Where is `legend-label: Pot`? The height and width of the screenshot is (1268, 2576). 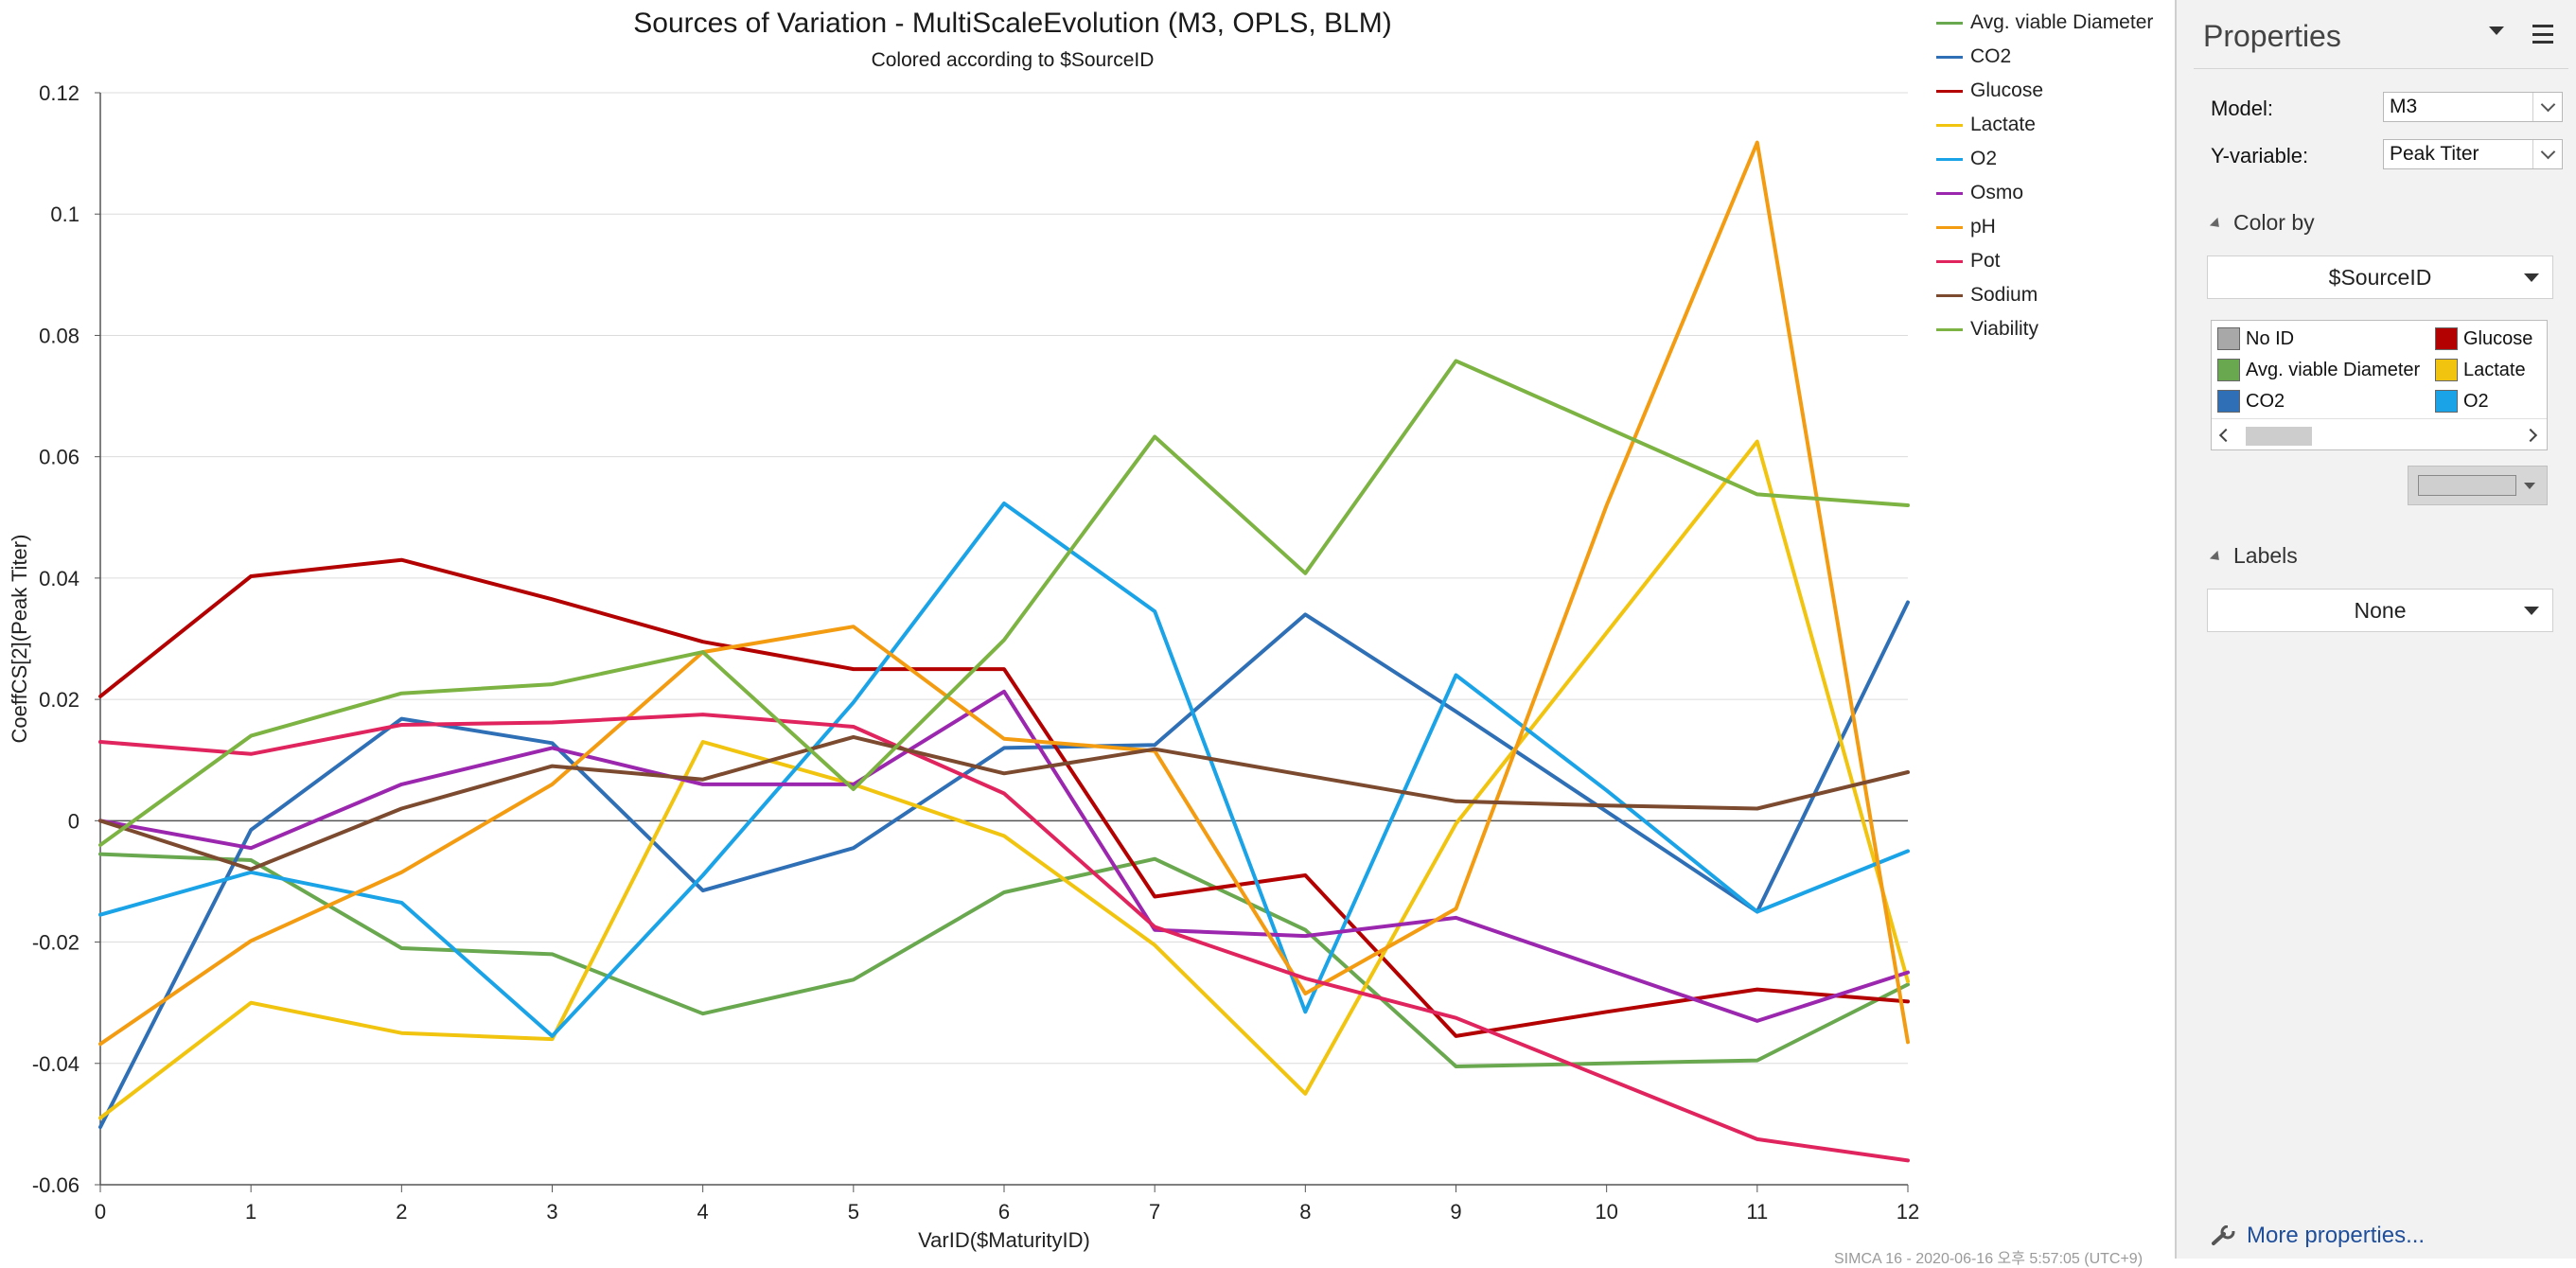
legend-label: Pot is located at coordinates (1985, 261).